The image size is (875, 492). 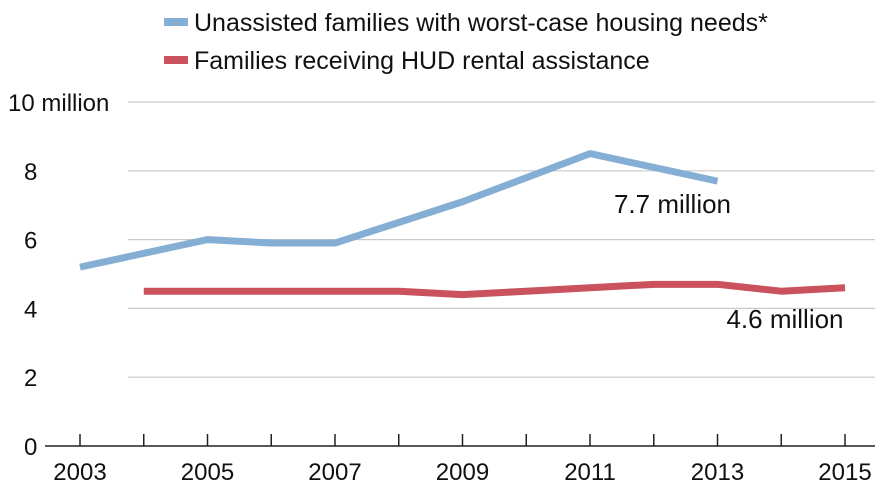 I want to click on y-tick-label: 10 million, so click(x=58, y=103).